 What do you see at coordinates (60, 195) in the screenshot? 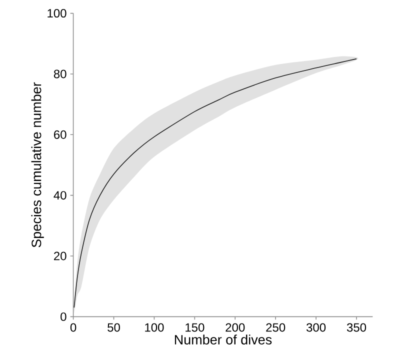
I see `y-tick-label: 40` at bounding box center [60, 195].